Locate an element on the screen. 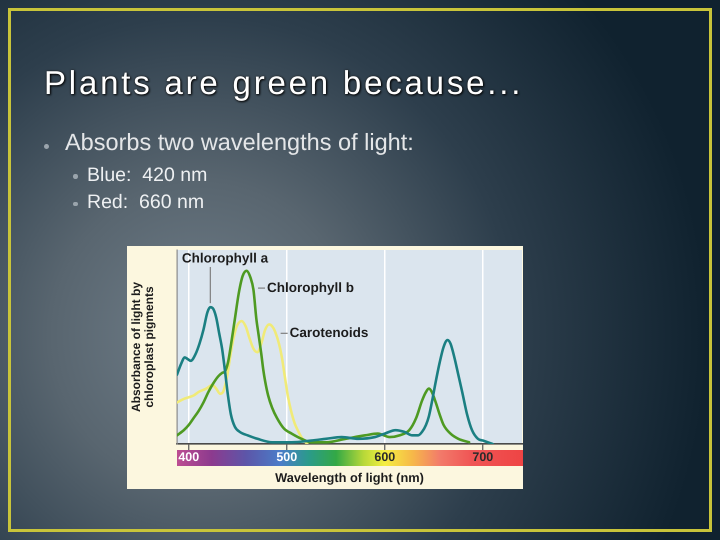 The height and width of the screenshot is (540, 720). x-tick-label: 500 is located at coordinates (287, 457).